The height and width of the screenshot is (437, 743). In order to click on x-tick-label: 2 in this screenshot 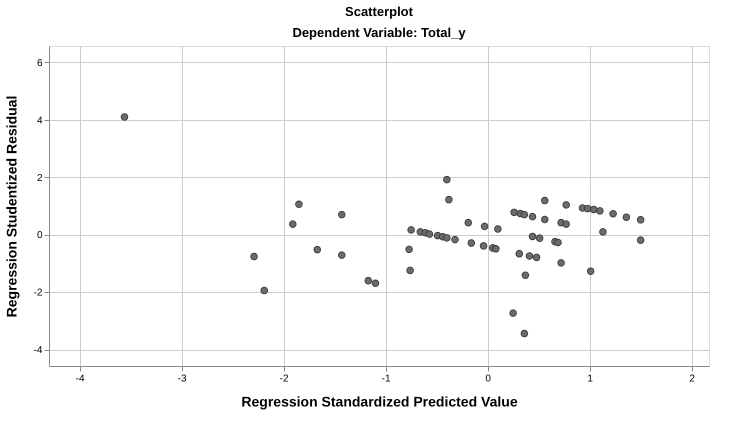, I will do `click(692, 379)`.